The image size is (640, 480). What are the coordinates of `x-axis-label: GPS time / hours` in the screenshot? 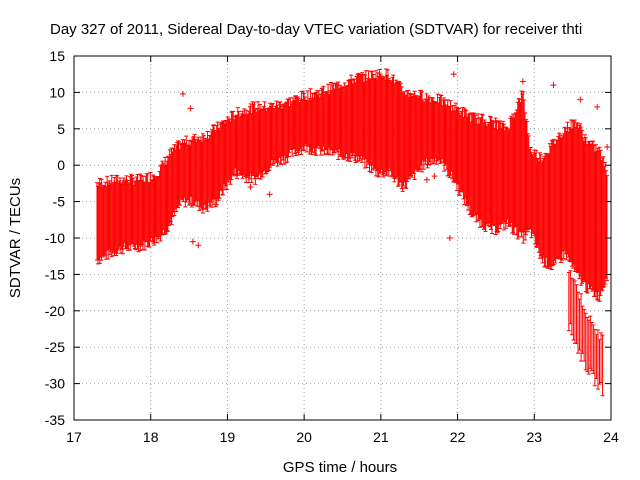 It's located at (340, 467).